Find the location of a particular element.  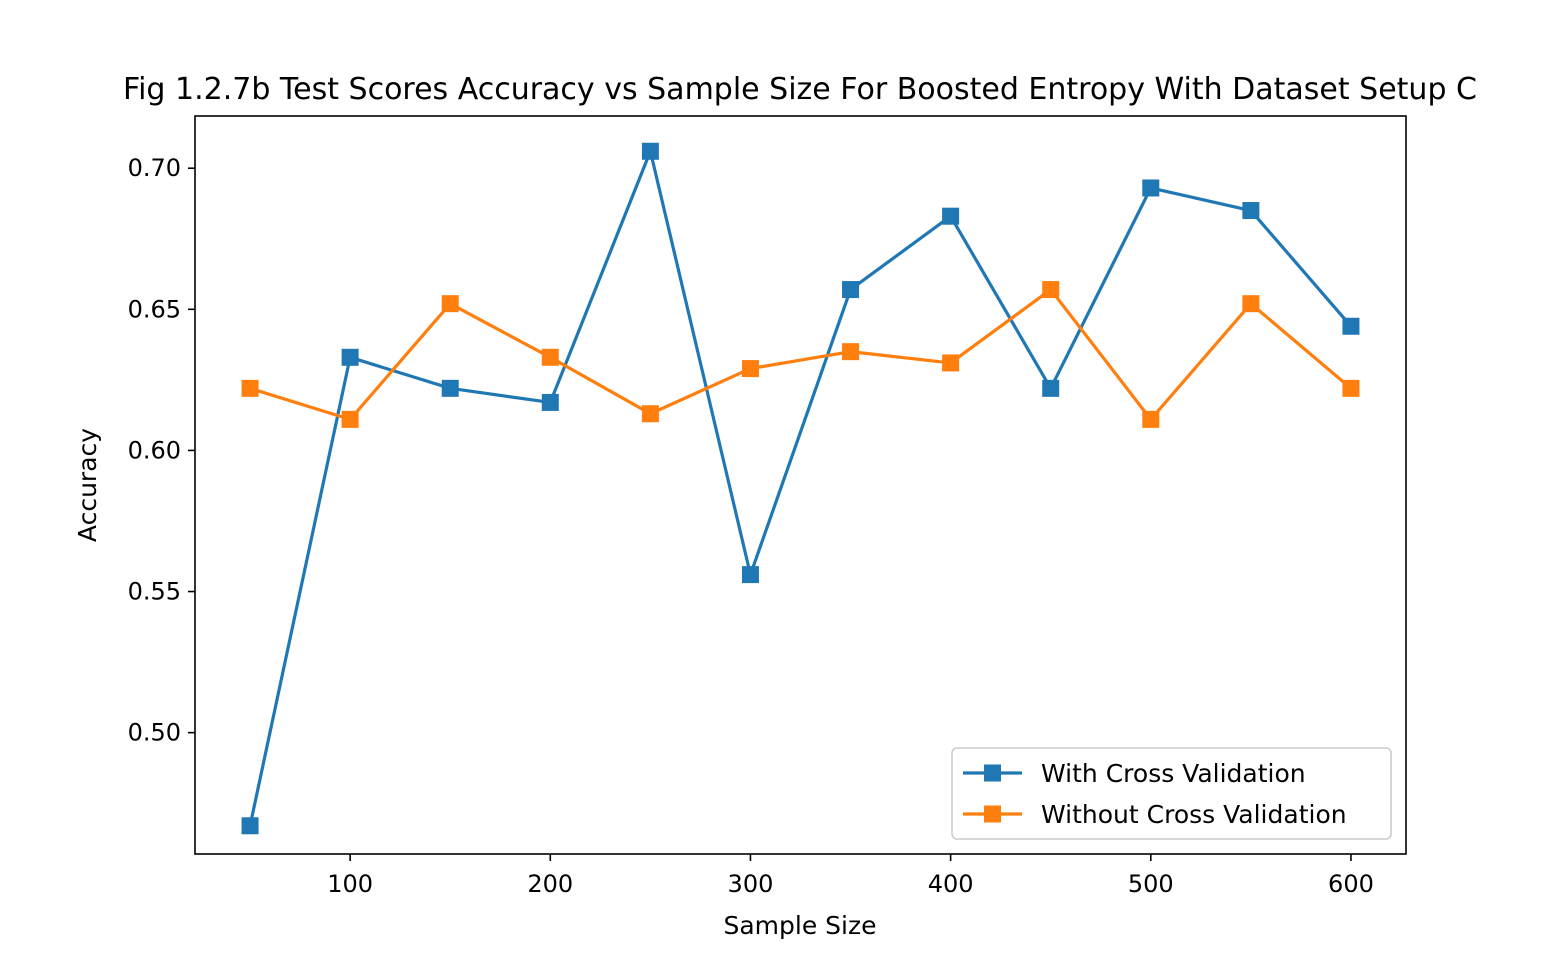

y-axis: 0.50 0.55 0.60 0.65 0.70 is located at coordinates (161, 450).